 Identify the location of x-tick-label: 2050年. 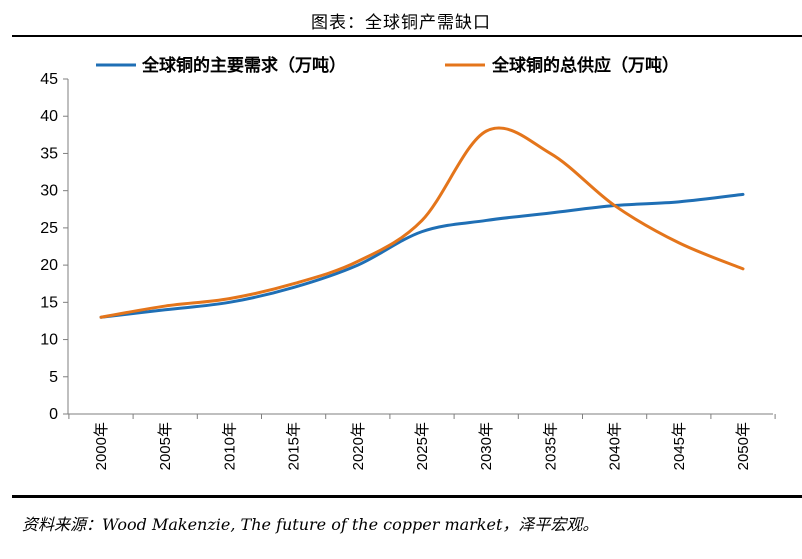
(743, 446).